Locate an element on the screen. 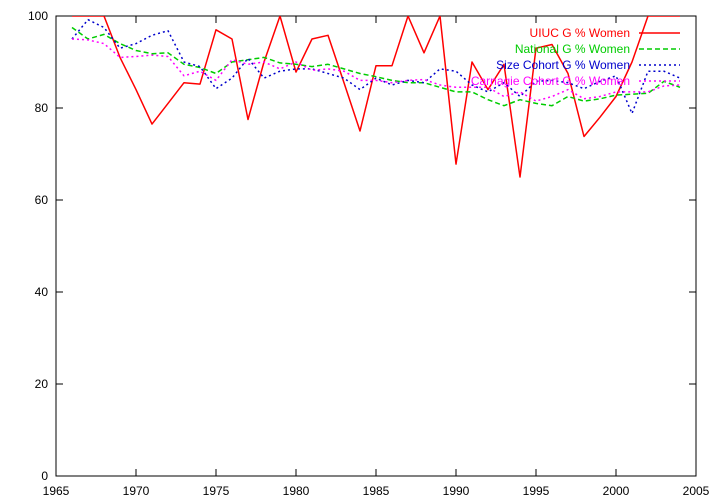 Image resolution: width=720 pixels, height=504 pixels. x-tick-label: 1980 is located at coordinates (296, 491).